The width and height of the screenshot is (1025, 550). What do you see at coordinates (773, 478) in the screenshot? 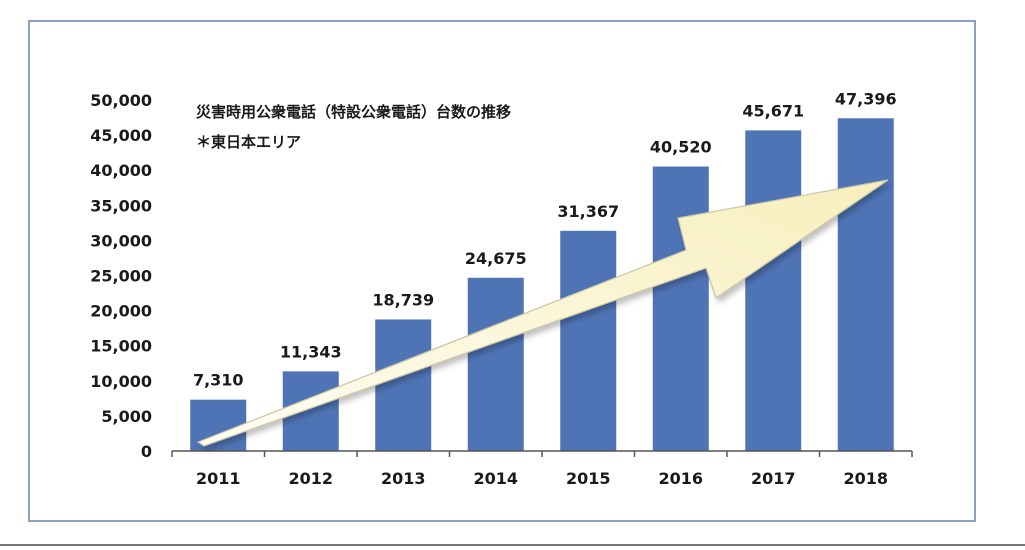
I see `x-tick-label-2017: 2017` at bounding box center [773, 478].